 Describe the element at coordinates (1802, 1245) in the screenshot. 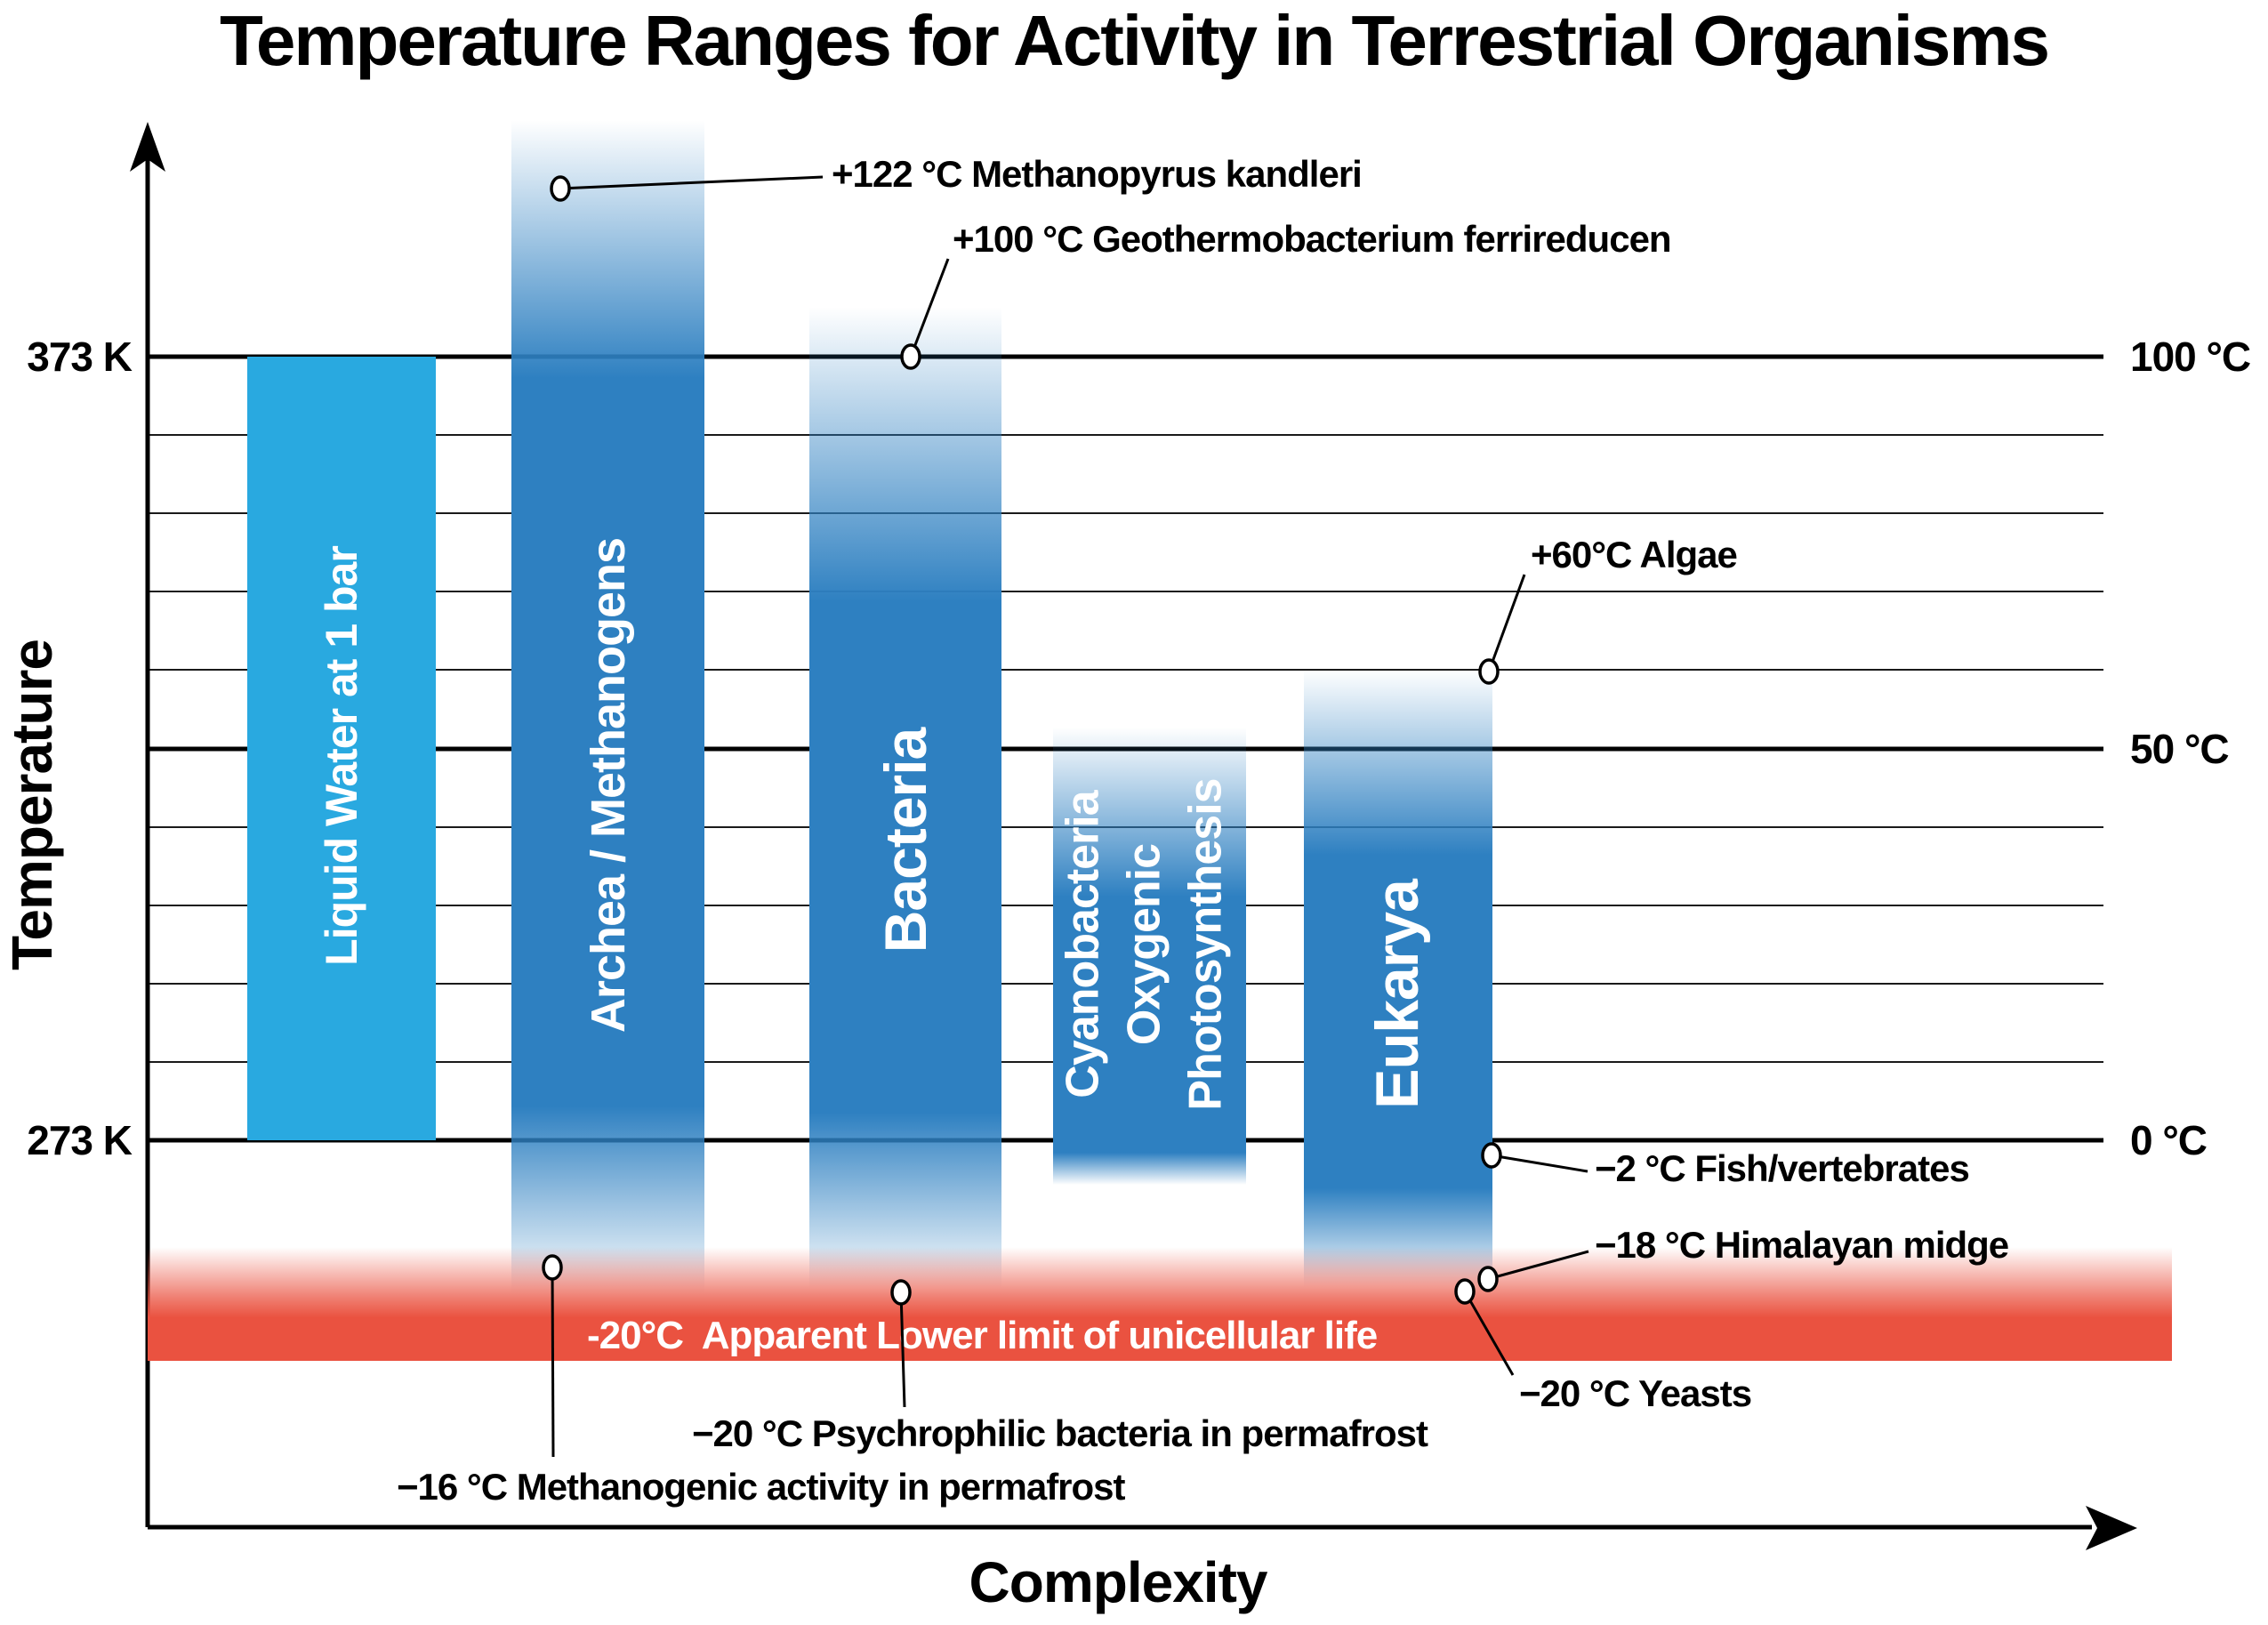

I see `annotation-text-midge: −18 °C Himalayan midge` at that location.